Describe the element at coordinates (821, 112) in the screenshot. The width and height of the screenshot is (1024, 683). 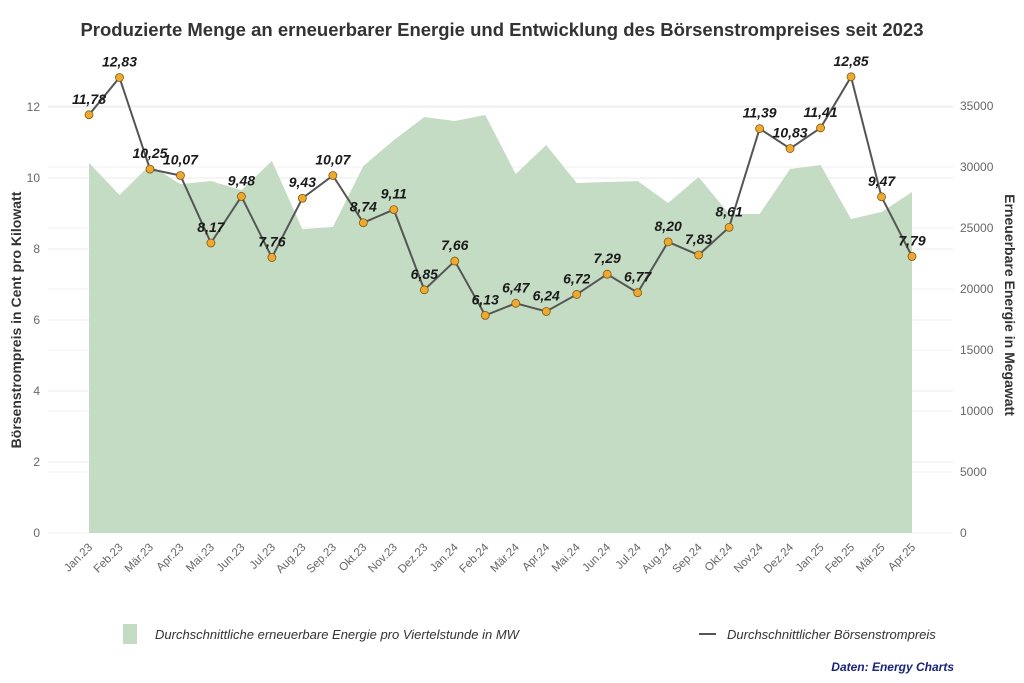
I see `price-data-label: 11,41` at that location.